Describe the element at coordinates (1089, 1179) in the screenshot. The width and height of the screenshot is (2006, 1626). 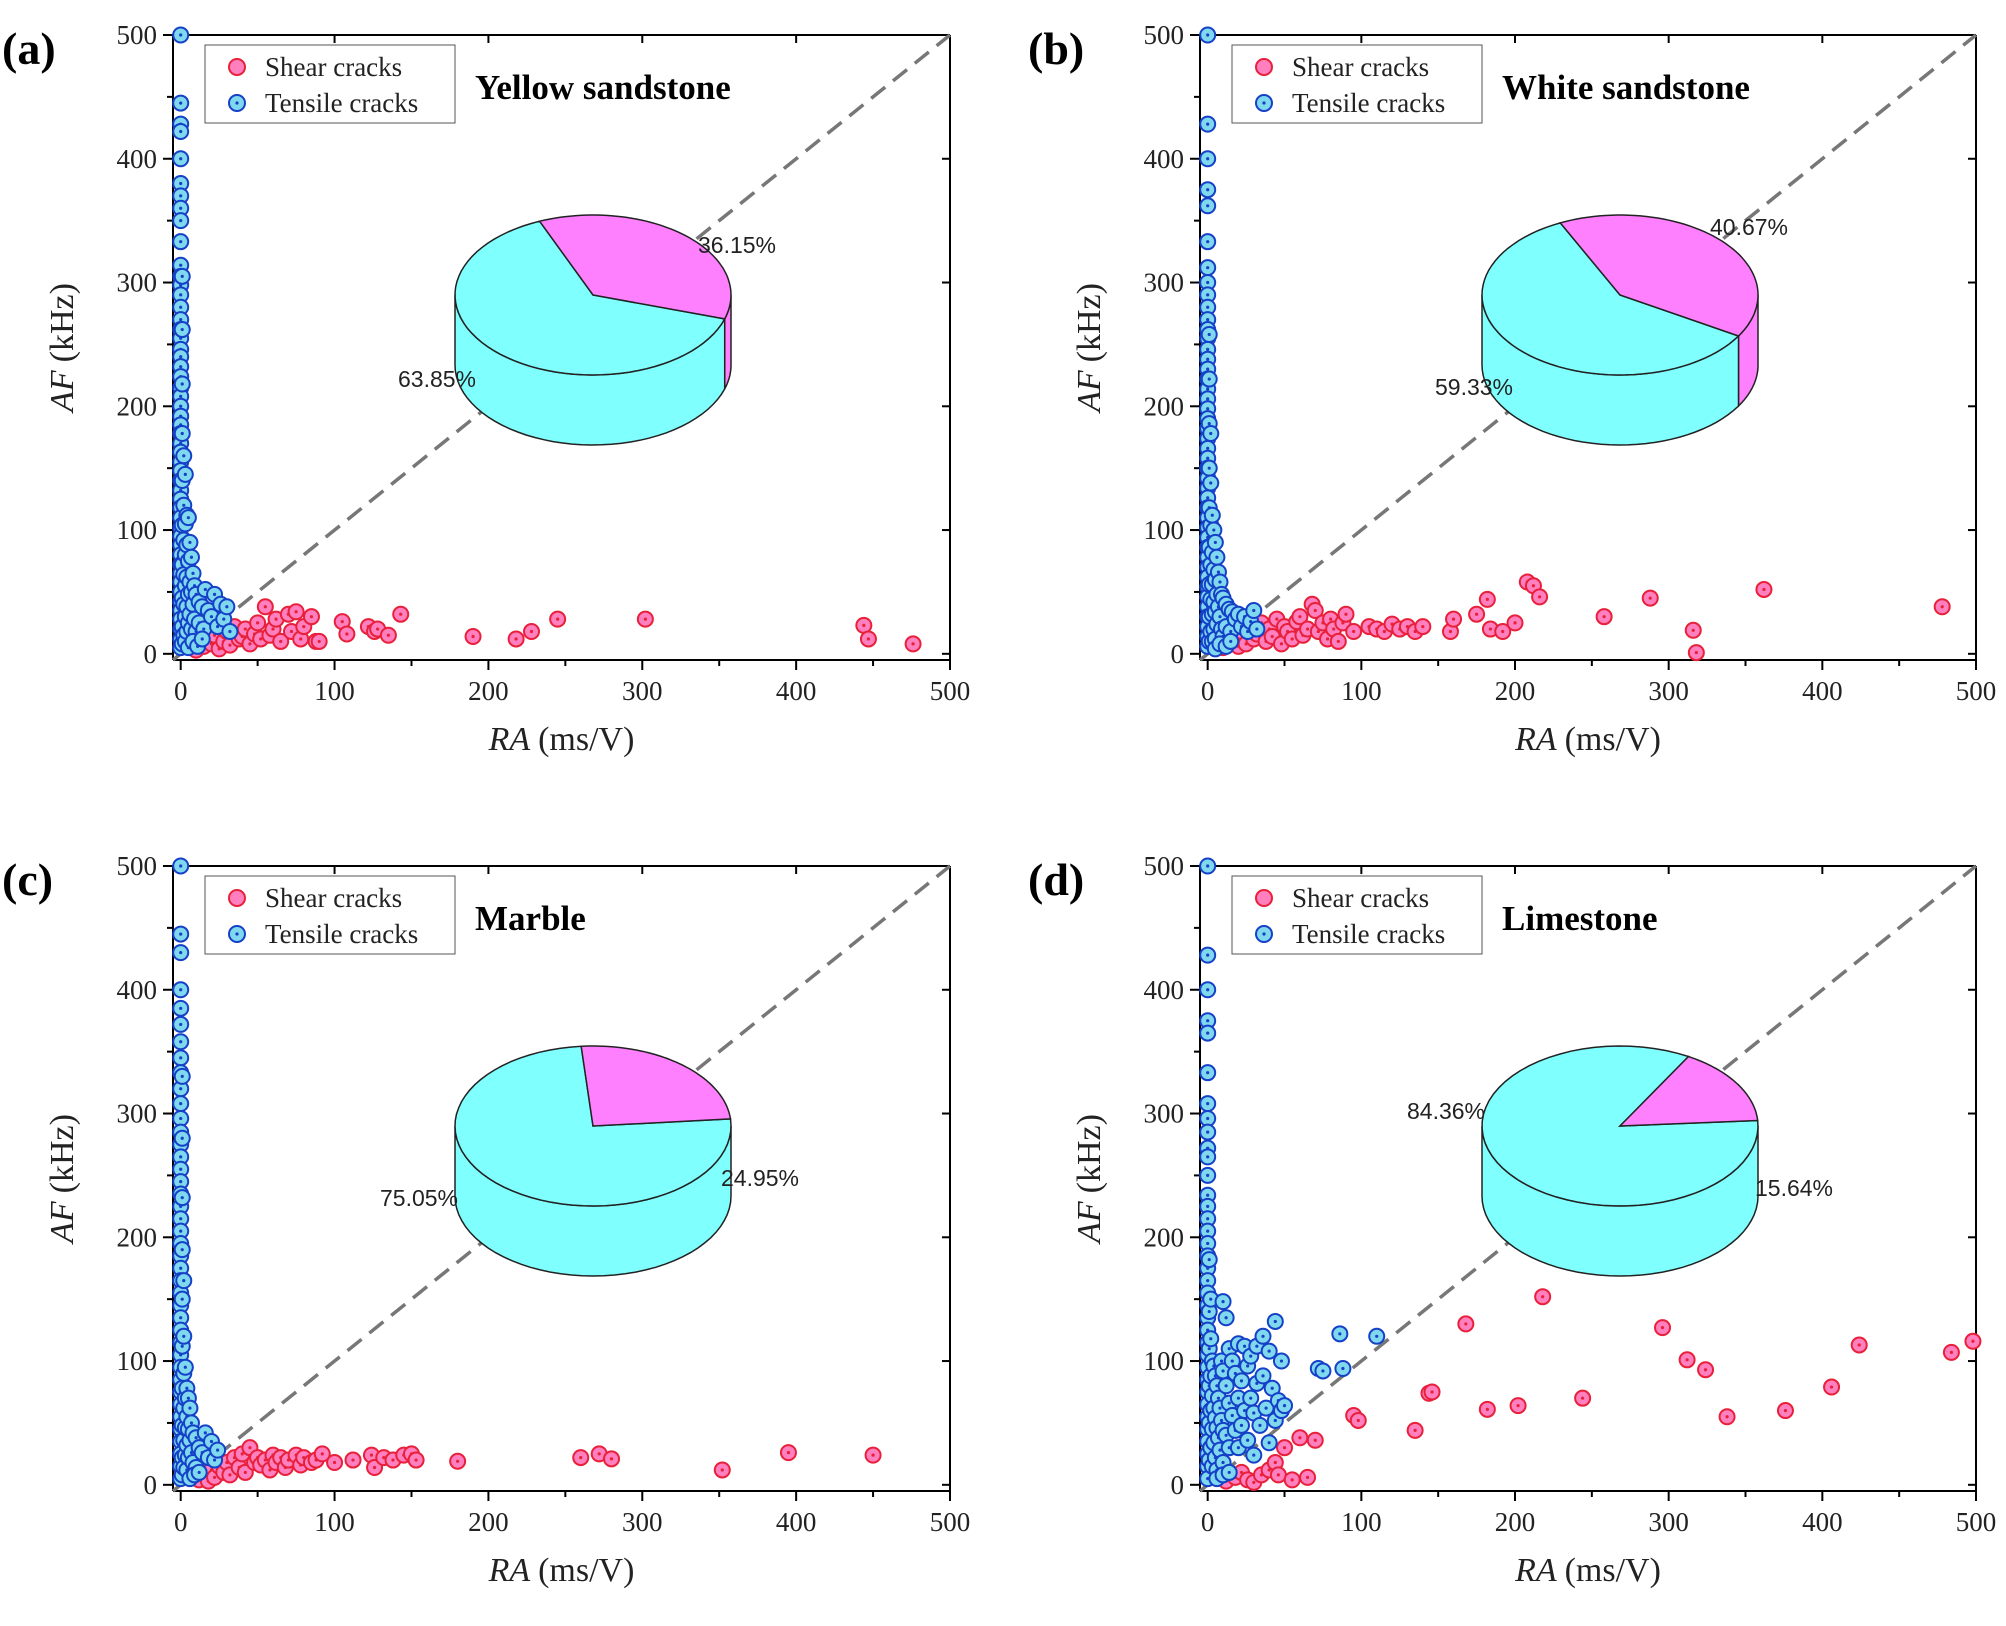
I see `y-axis-title: AF (kHz)` at that location.